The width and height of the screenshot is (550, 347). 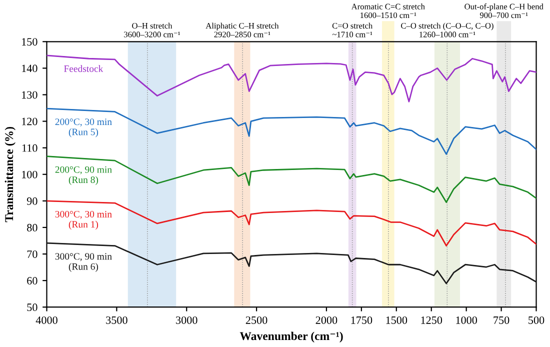 What do you see at coordinates (257, 320) in the screenshot?
I see `x-tick-label: 2500` at bounding box center [257, 320].